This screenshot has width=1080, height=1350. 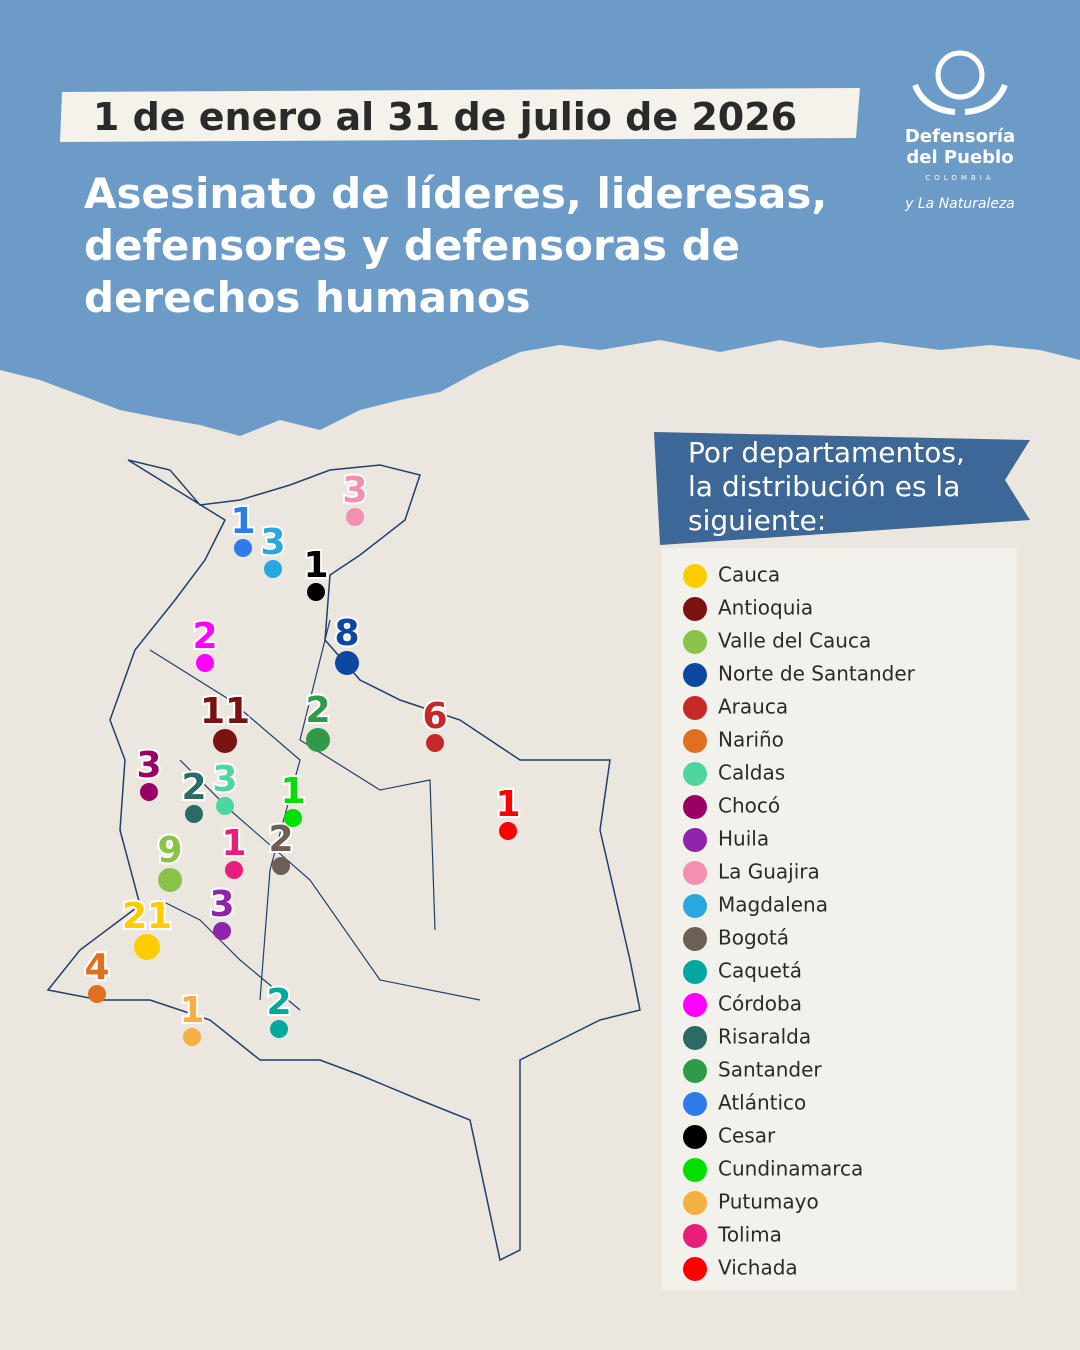 What do you see at coordinates (96, 967) in the screenshot?
I see `marker-count: 4` at bounding box center [96, 967].